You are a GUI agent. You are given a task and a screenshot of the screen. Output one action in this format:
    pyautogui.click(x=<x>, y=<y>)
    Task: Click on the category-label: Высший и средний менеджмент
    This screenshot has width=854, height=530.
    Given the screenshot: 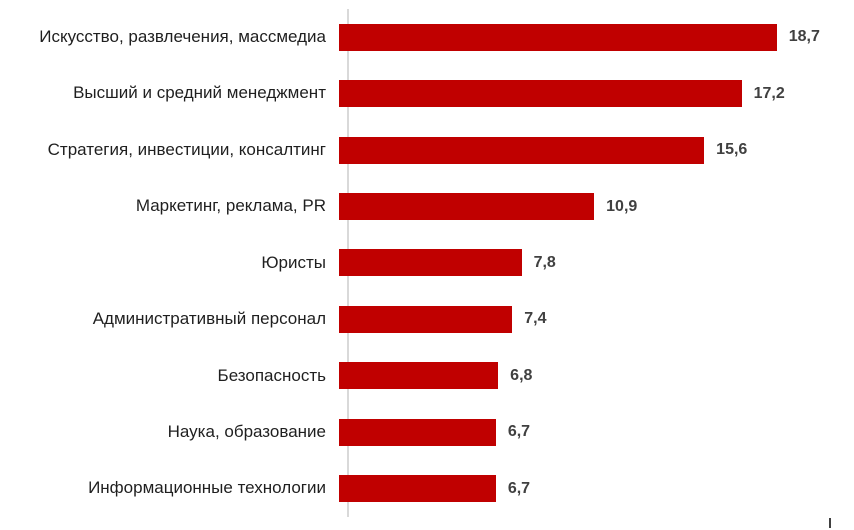 What is the action you would take?
    pyautogui.click(x=199, y=93)
    